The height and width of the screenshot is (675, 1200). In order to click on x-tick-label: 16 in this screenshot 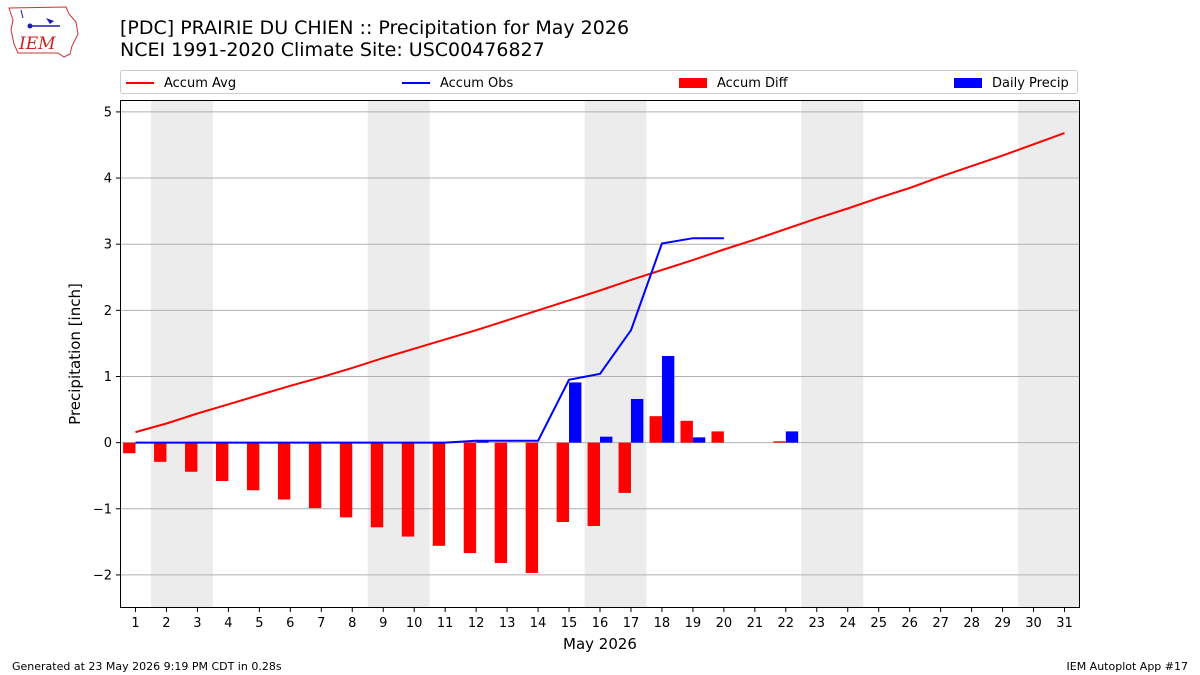, I will do `click(600, 623)`.